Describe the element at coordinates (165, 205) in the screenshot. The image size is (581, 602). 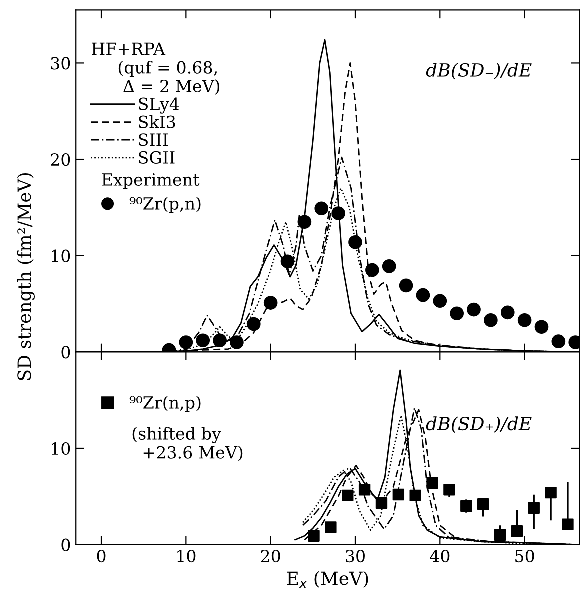
I see `legend-label: ⁹⁰Zr(p,n)` at that location.